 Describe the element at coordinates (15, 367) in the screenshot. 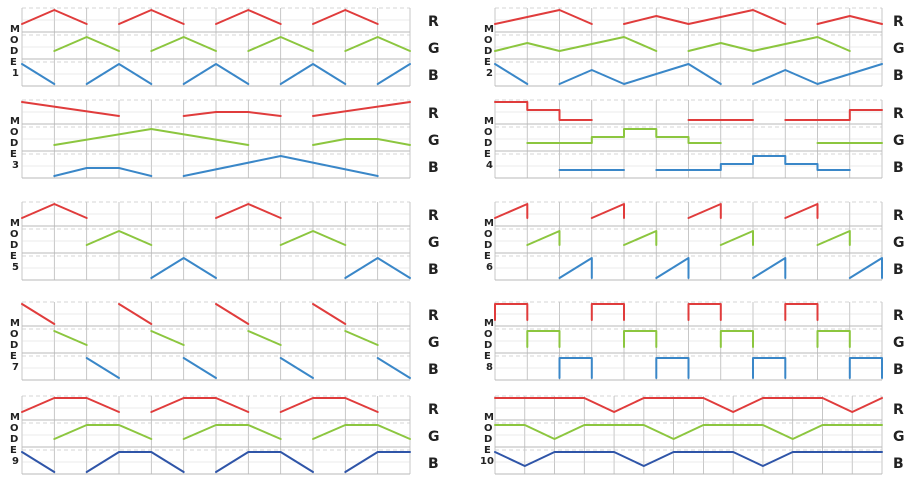

I see `mode-number: 7` at that location.